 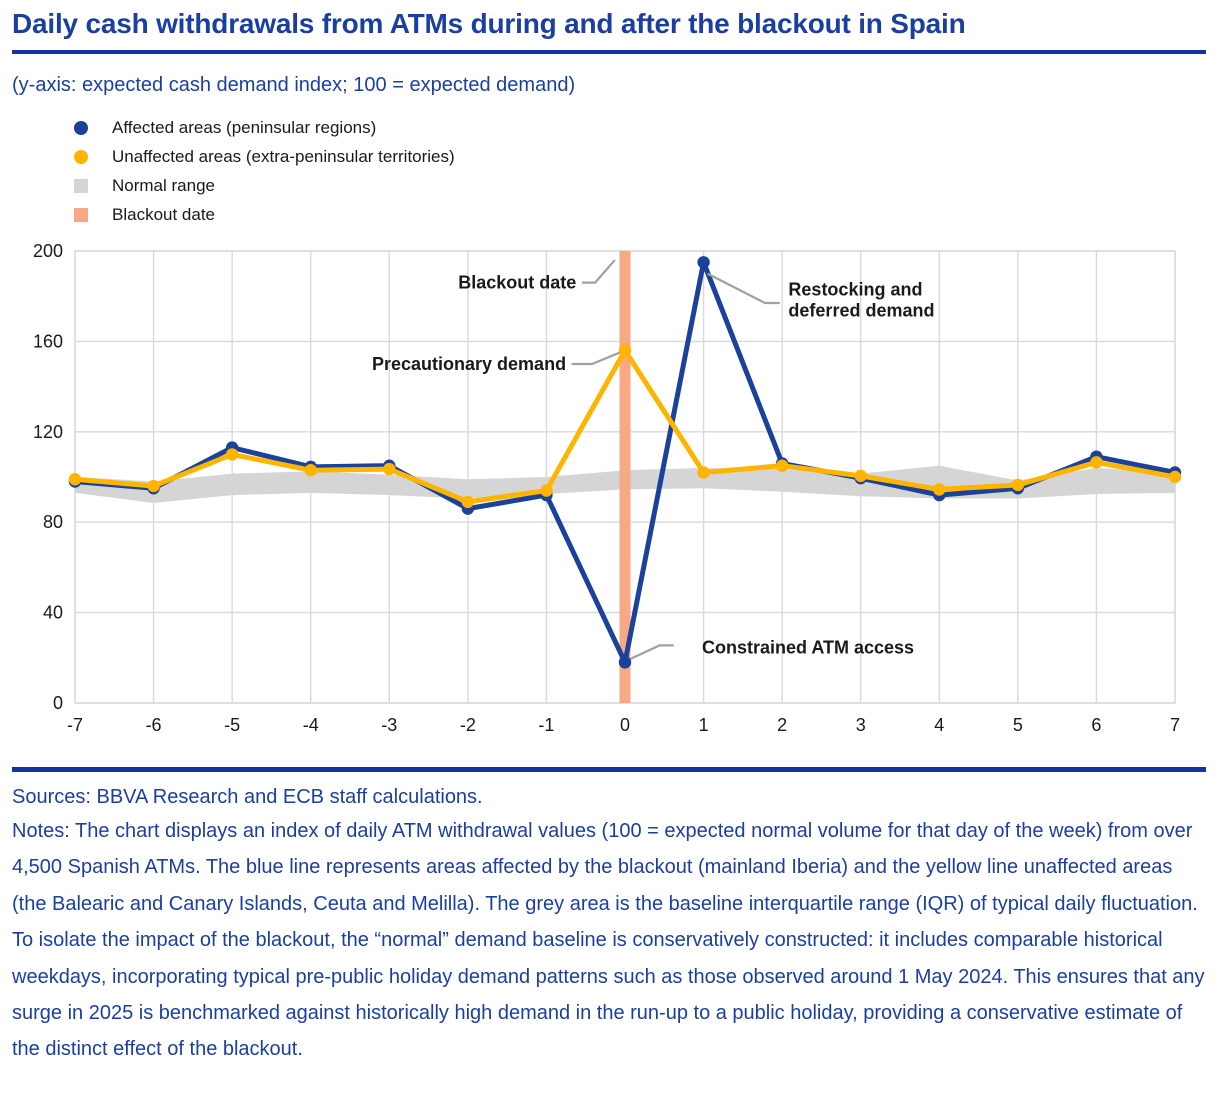 I want to click on legend-item-label: Blackout date, so click(x=164, y=214).